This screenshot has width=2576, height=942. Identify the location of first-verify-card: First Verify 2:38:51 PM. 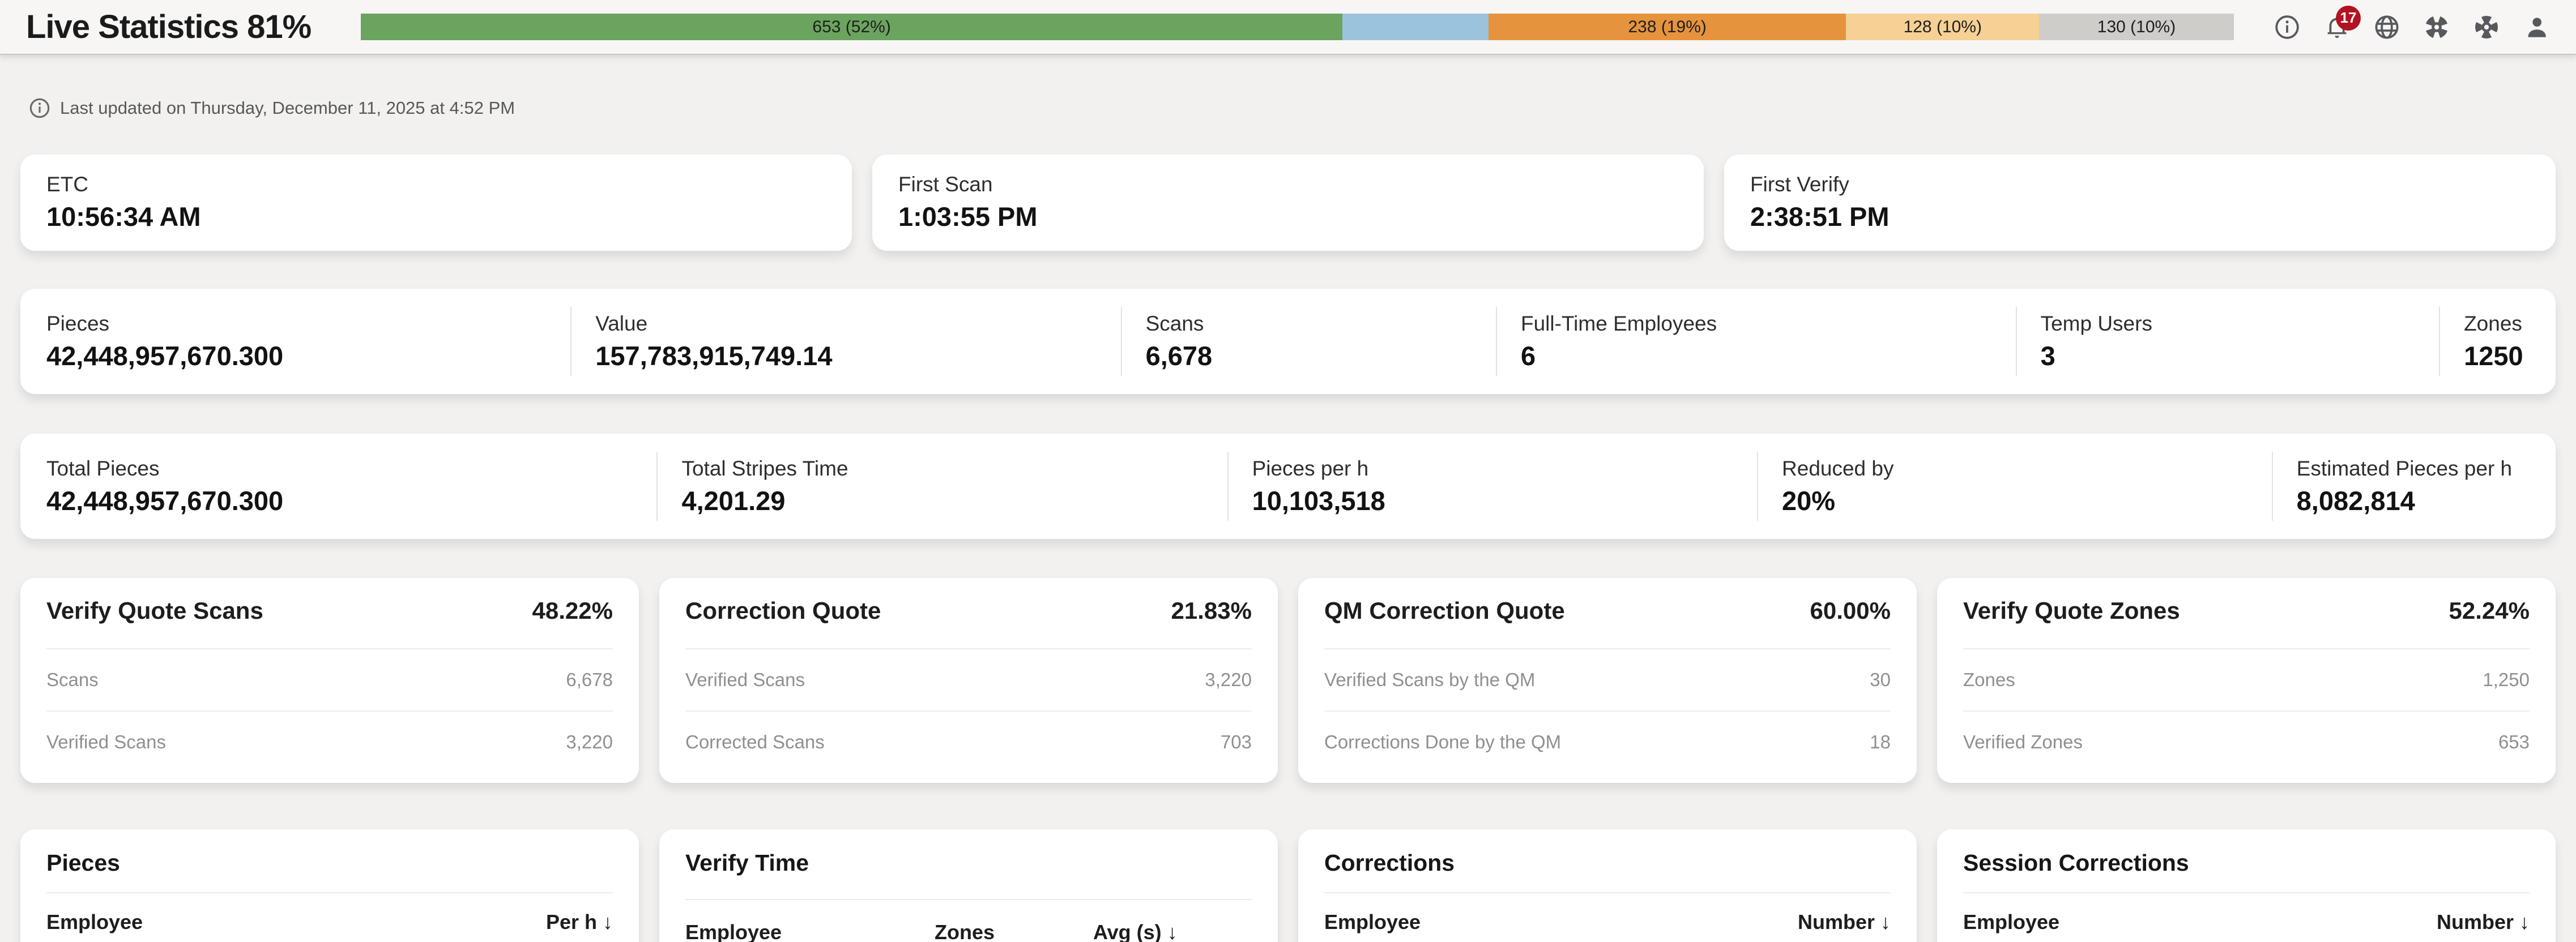
(2140, 203).